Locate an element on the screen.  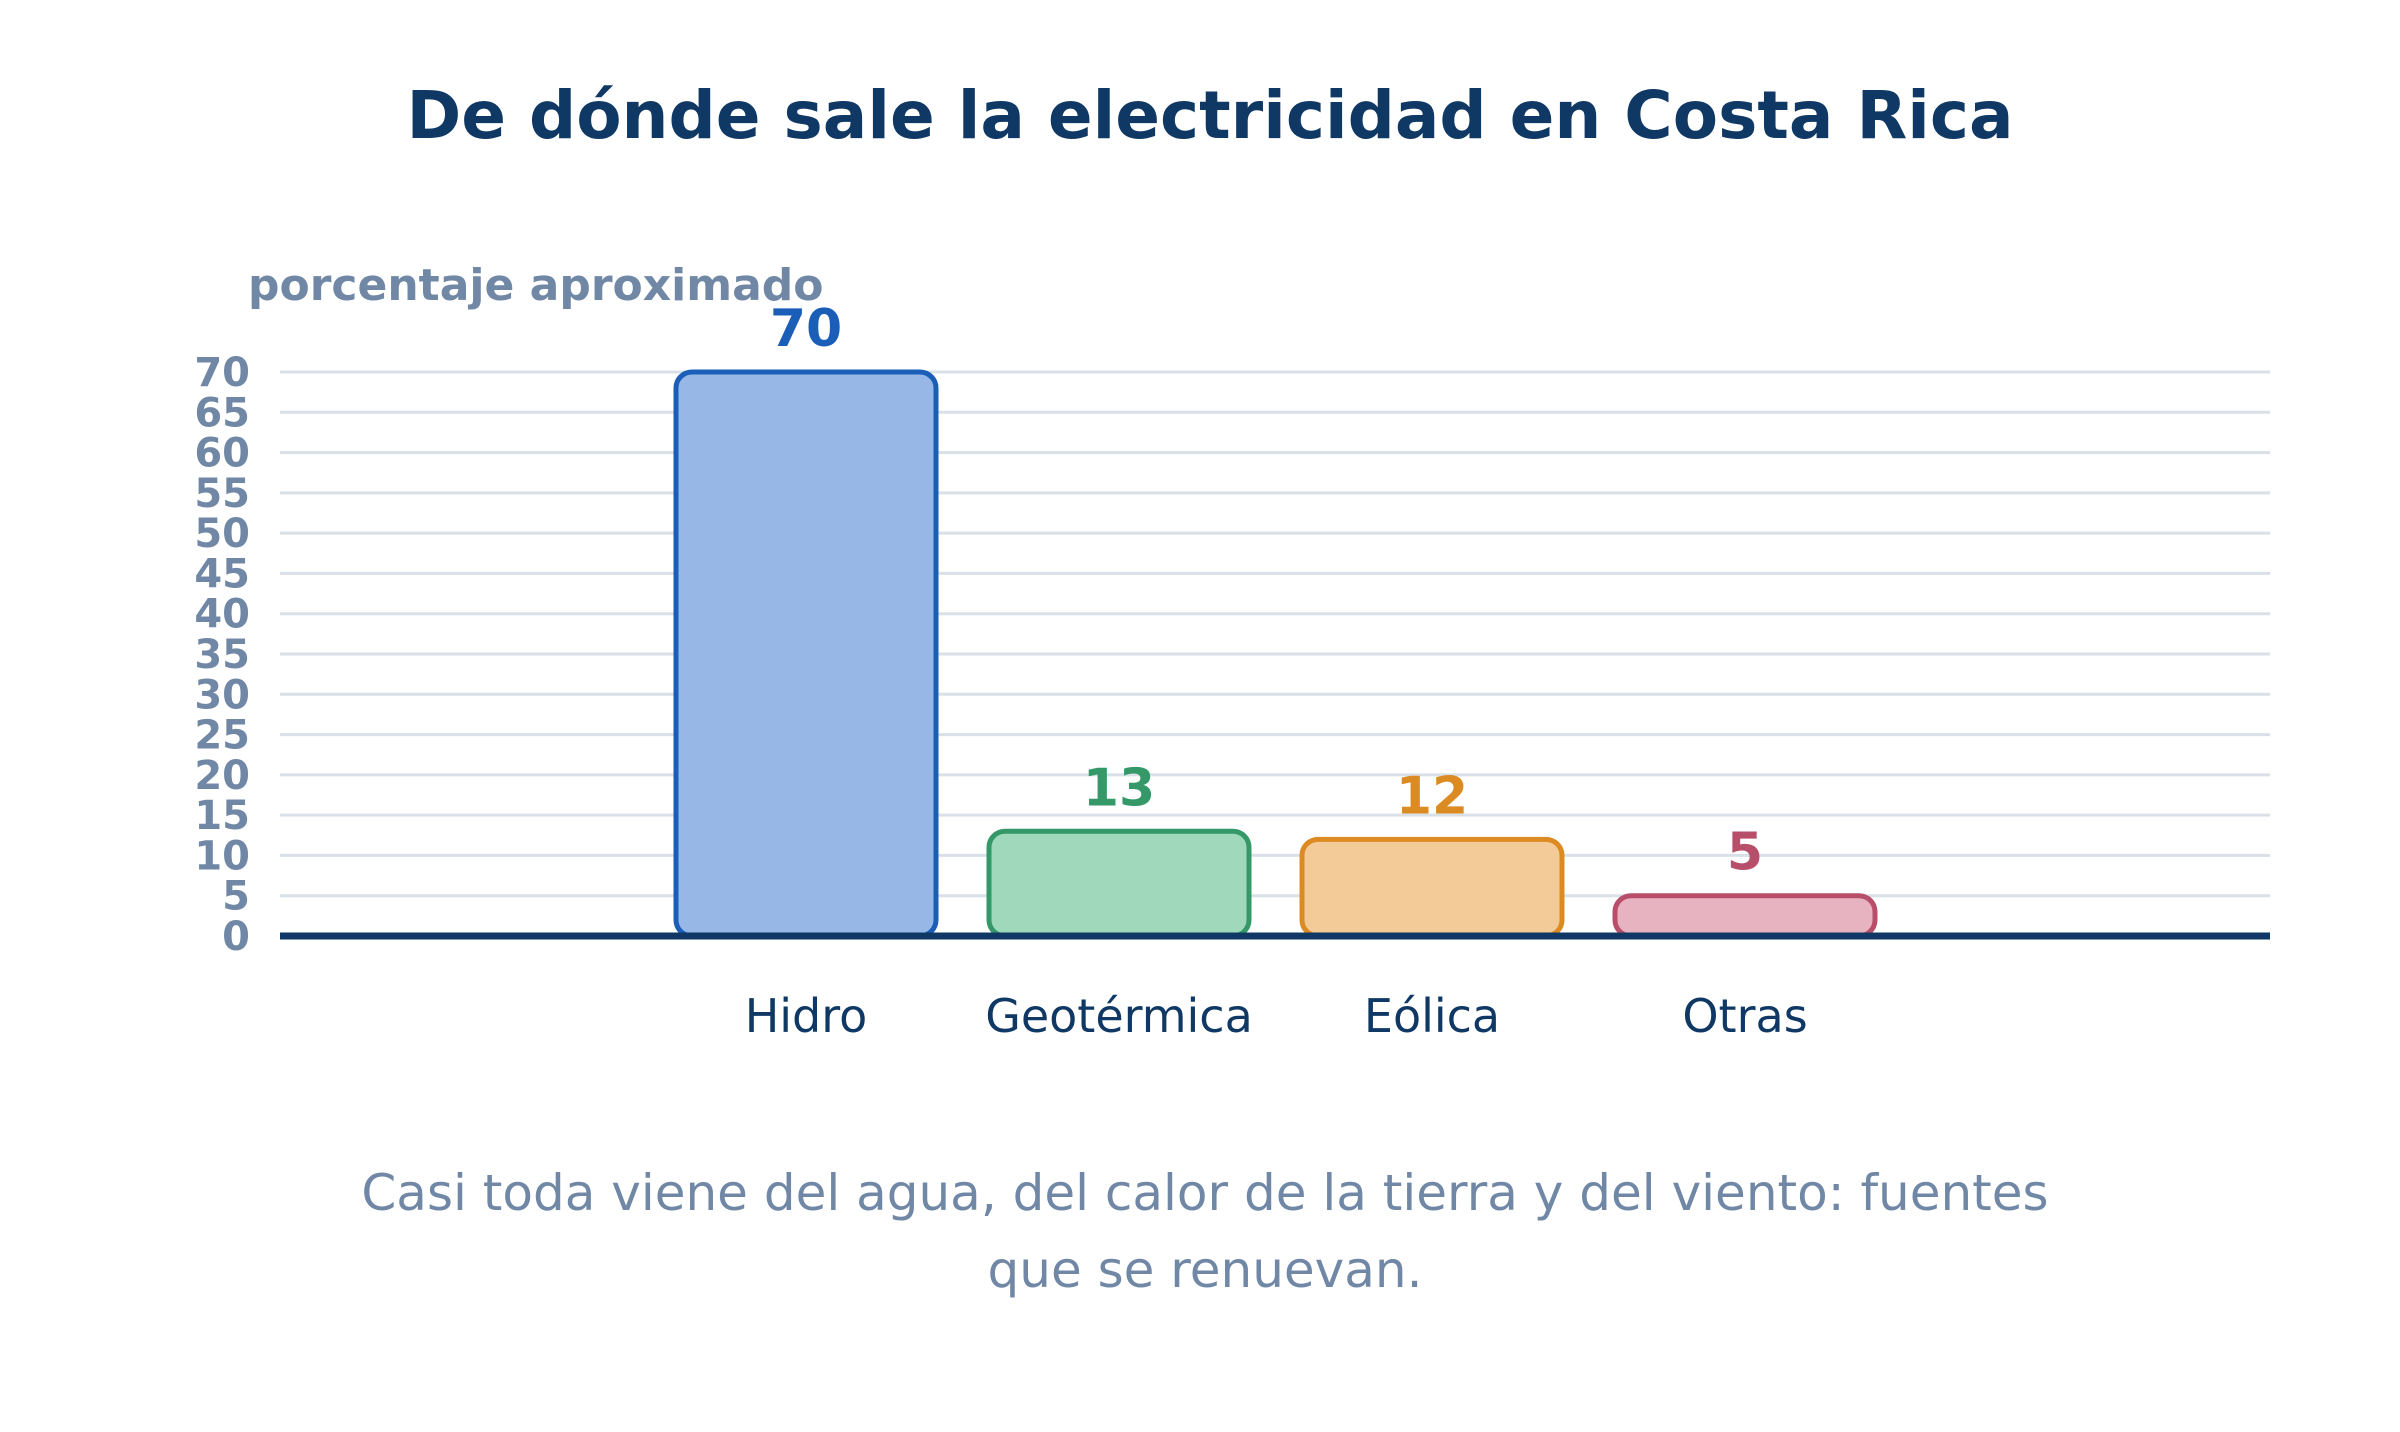
category-label: Eólica is located at coordinates (1432, 1016).